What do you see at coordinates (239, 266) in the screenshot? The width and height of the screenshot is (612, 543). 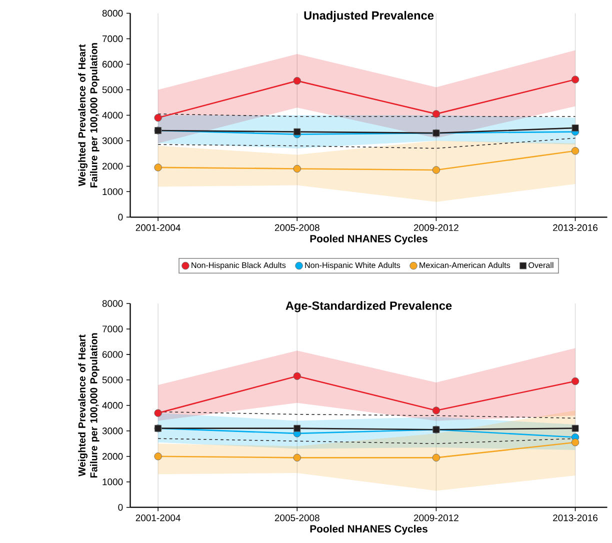 I see `legend-label: Non-Hispanic Black Adults` at bounding box center [239, 266].